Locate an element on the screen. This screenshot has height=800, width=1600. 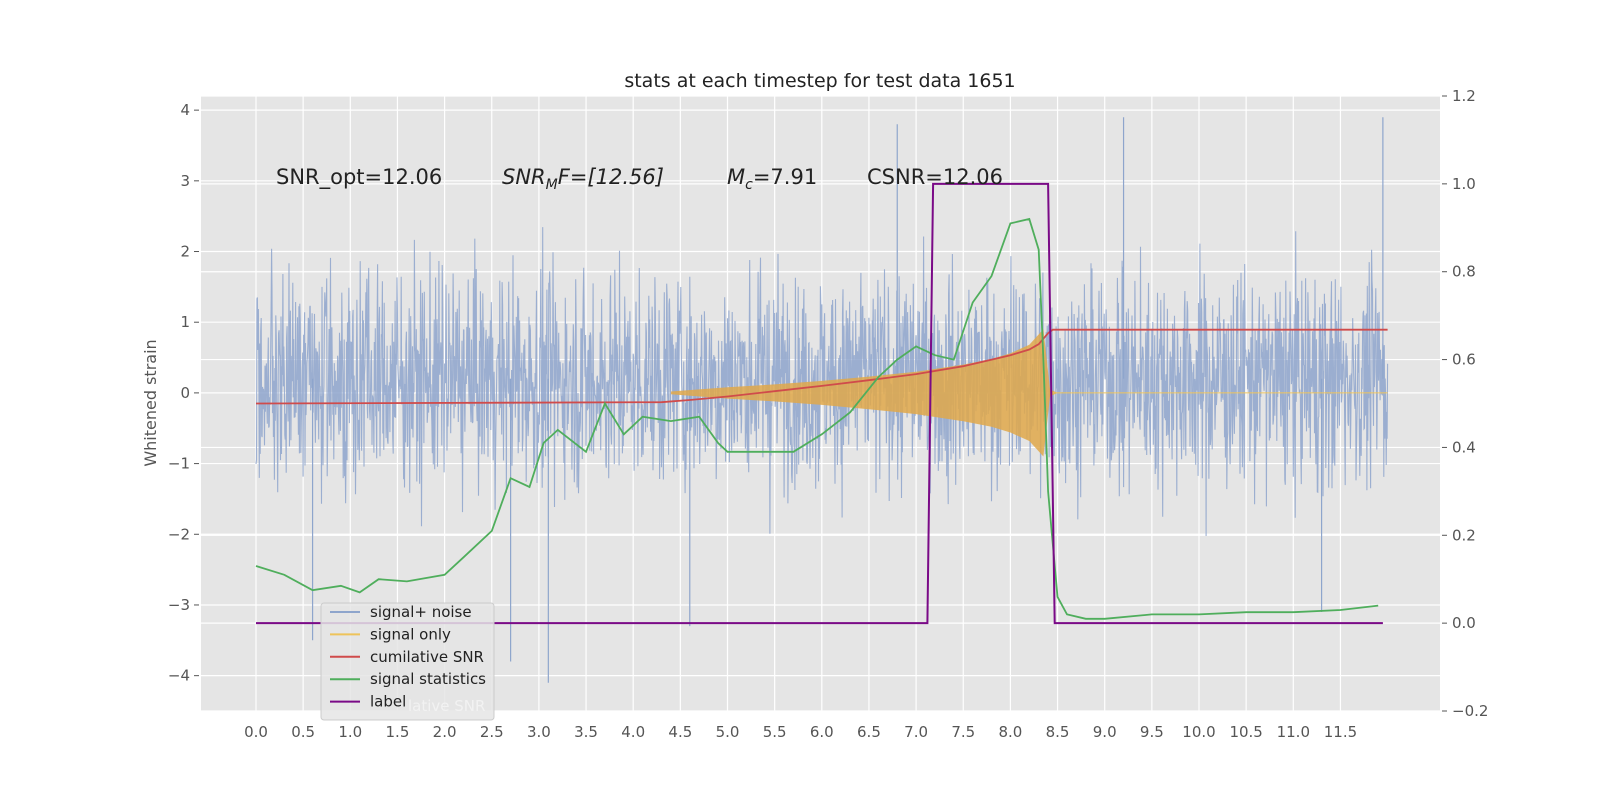
signal-only-series is located at coordinates (1029, 393).